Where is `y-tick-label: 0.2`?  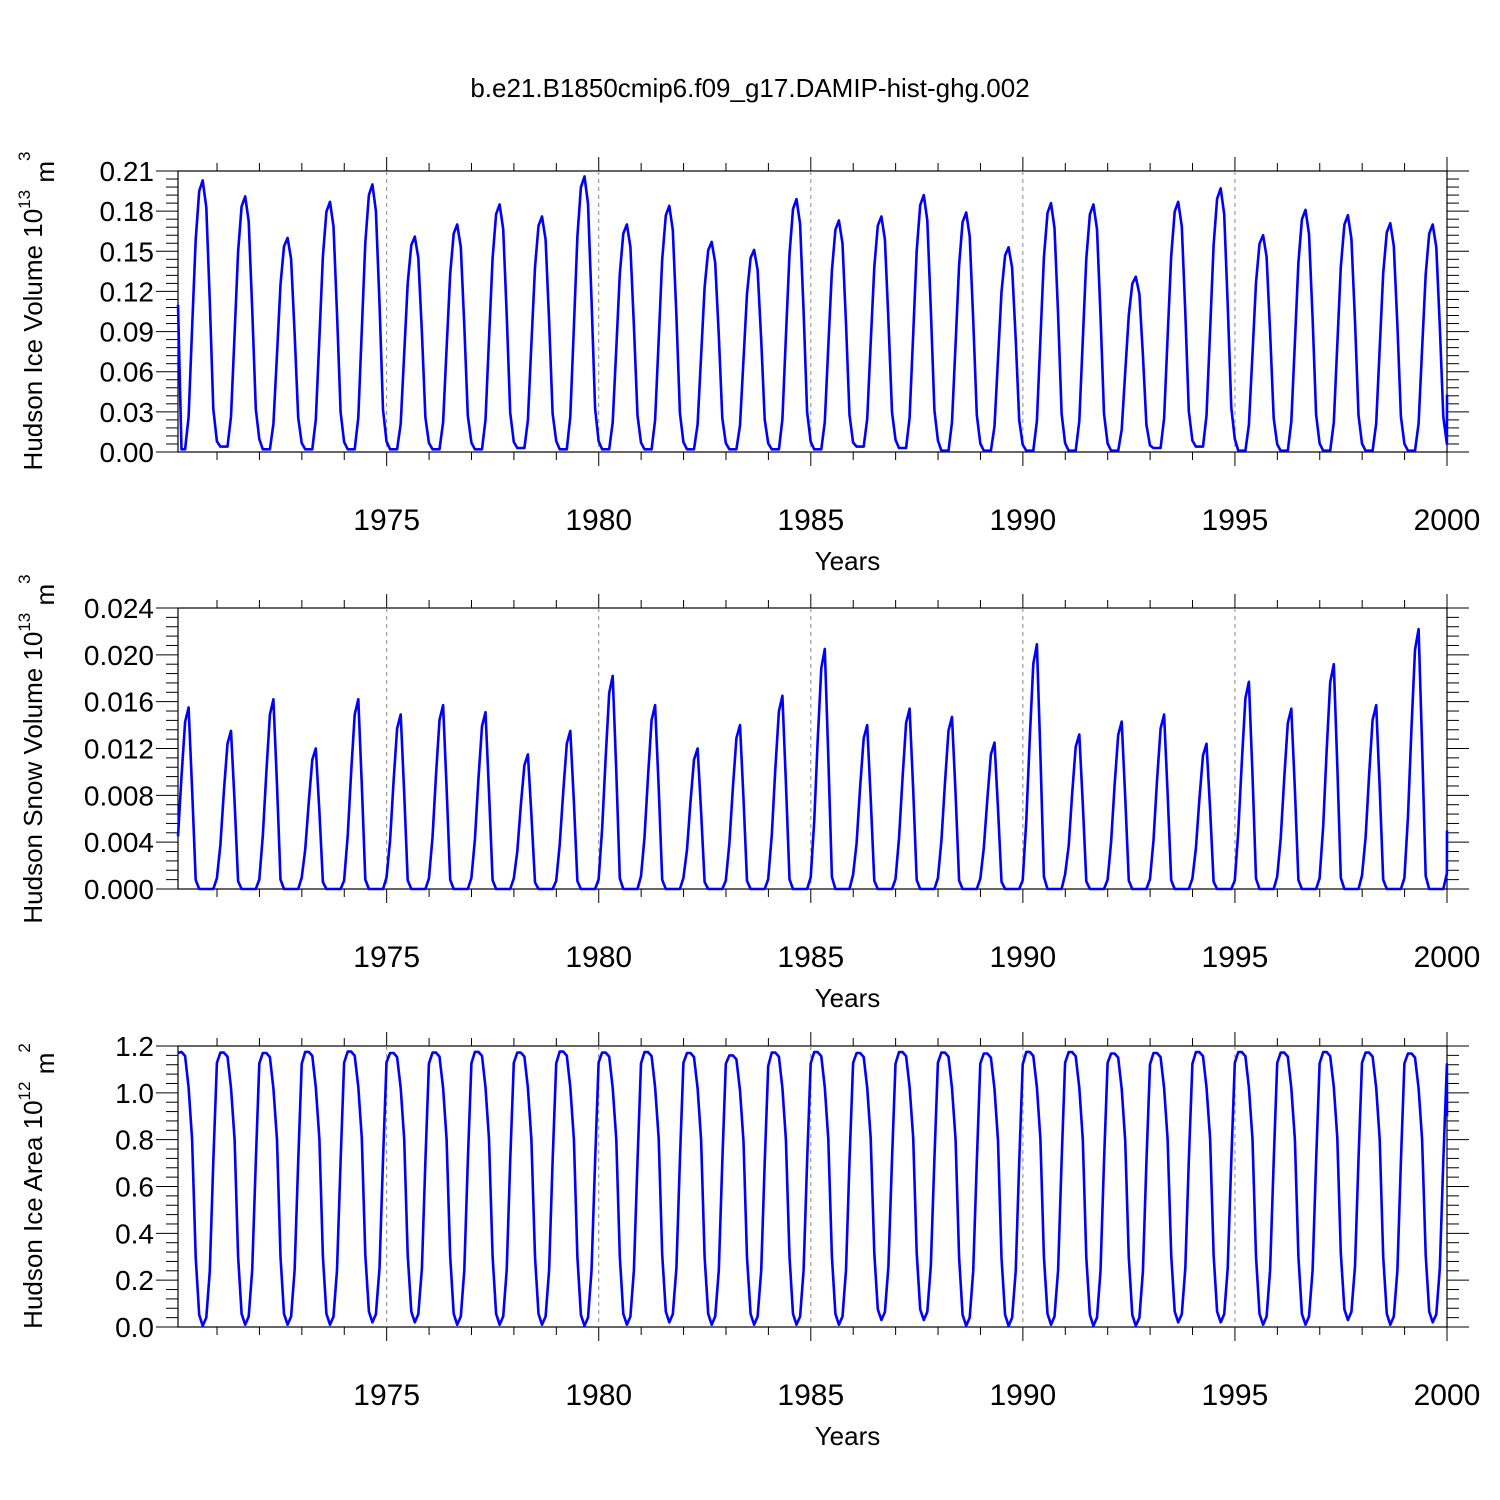 y-tick-label: 0.2 is located at coordinates (134, 1280).